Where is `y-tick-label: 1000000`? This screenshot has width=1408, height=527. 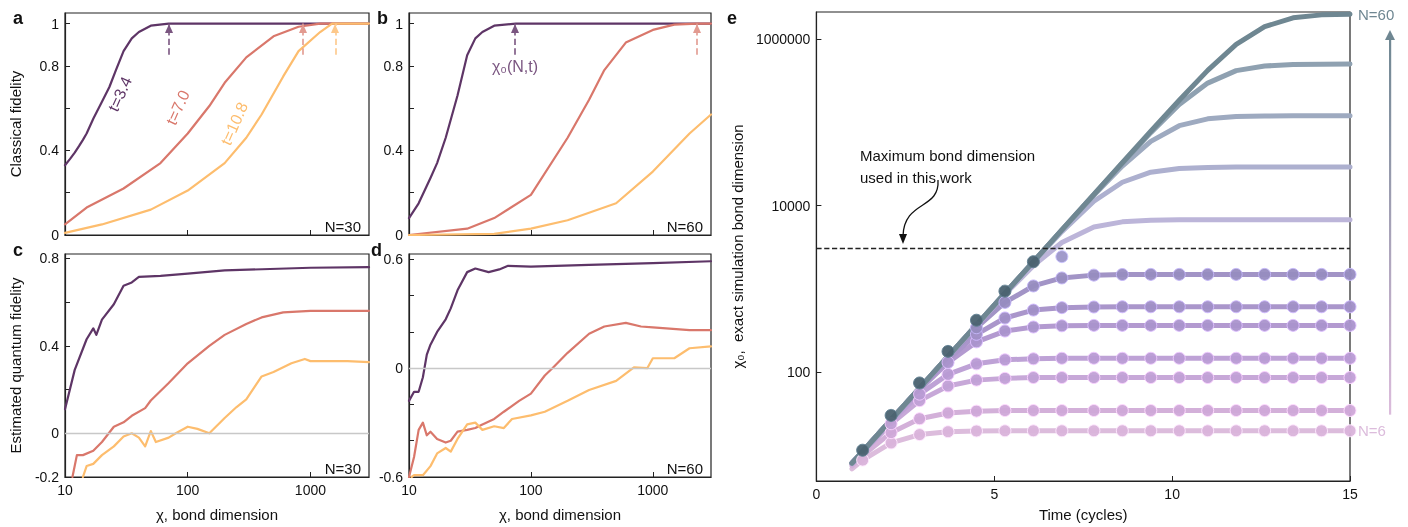
y-tick-label: 1000000 is located at coordinates (783, 38).